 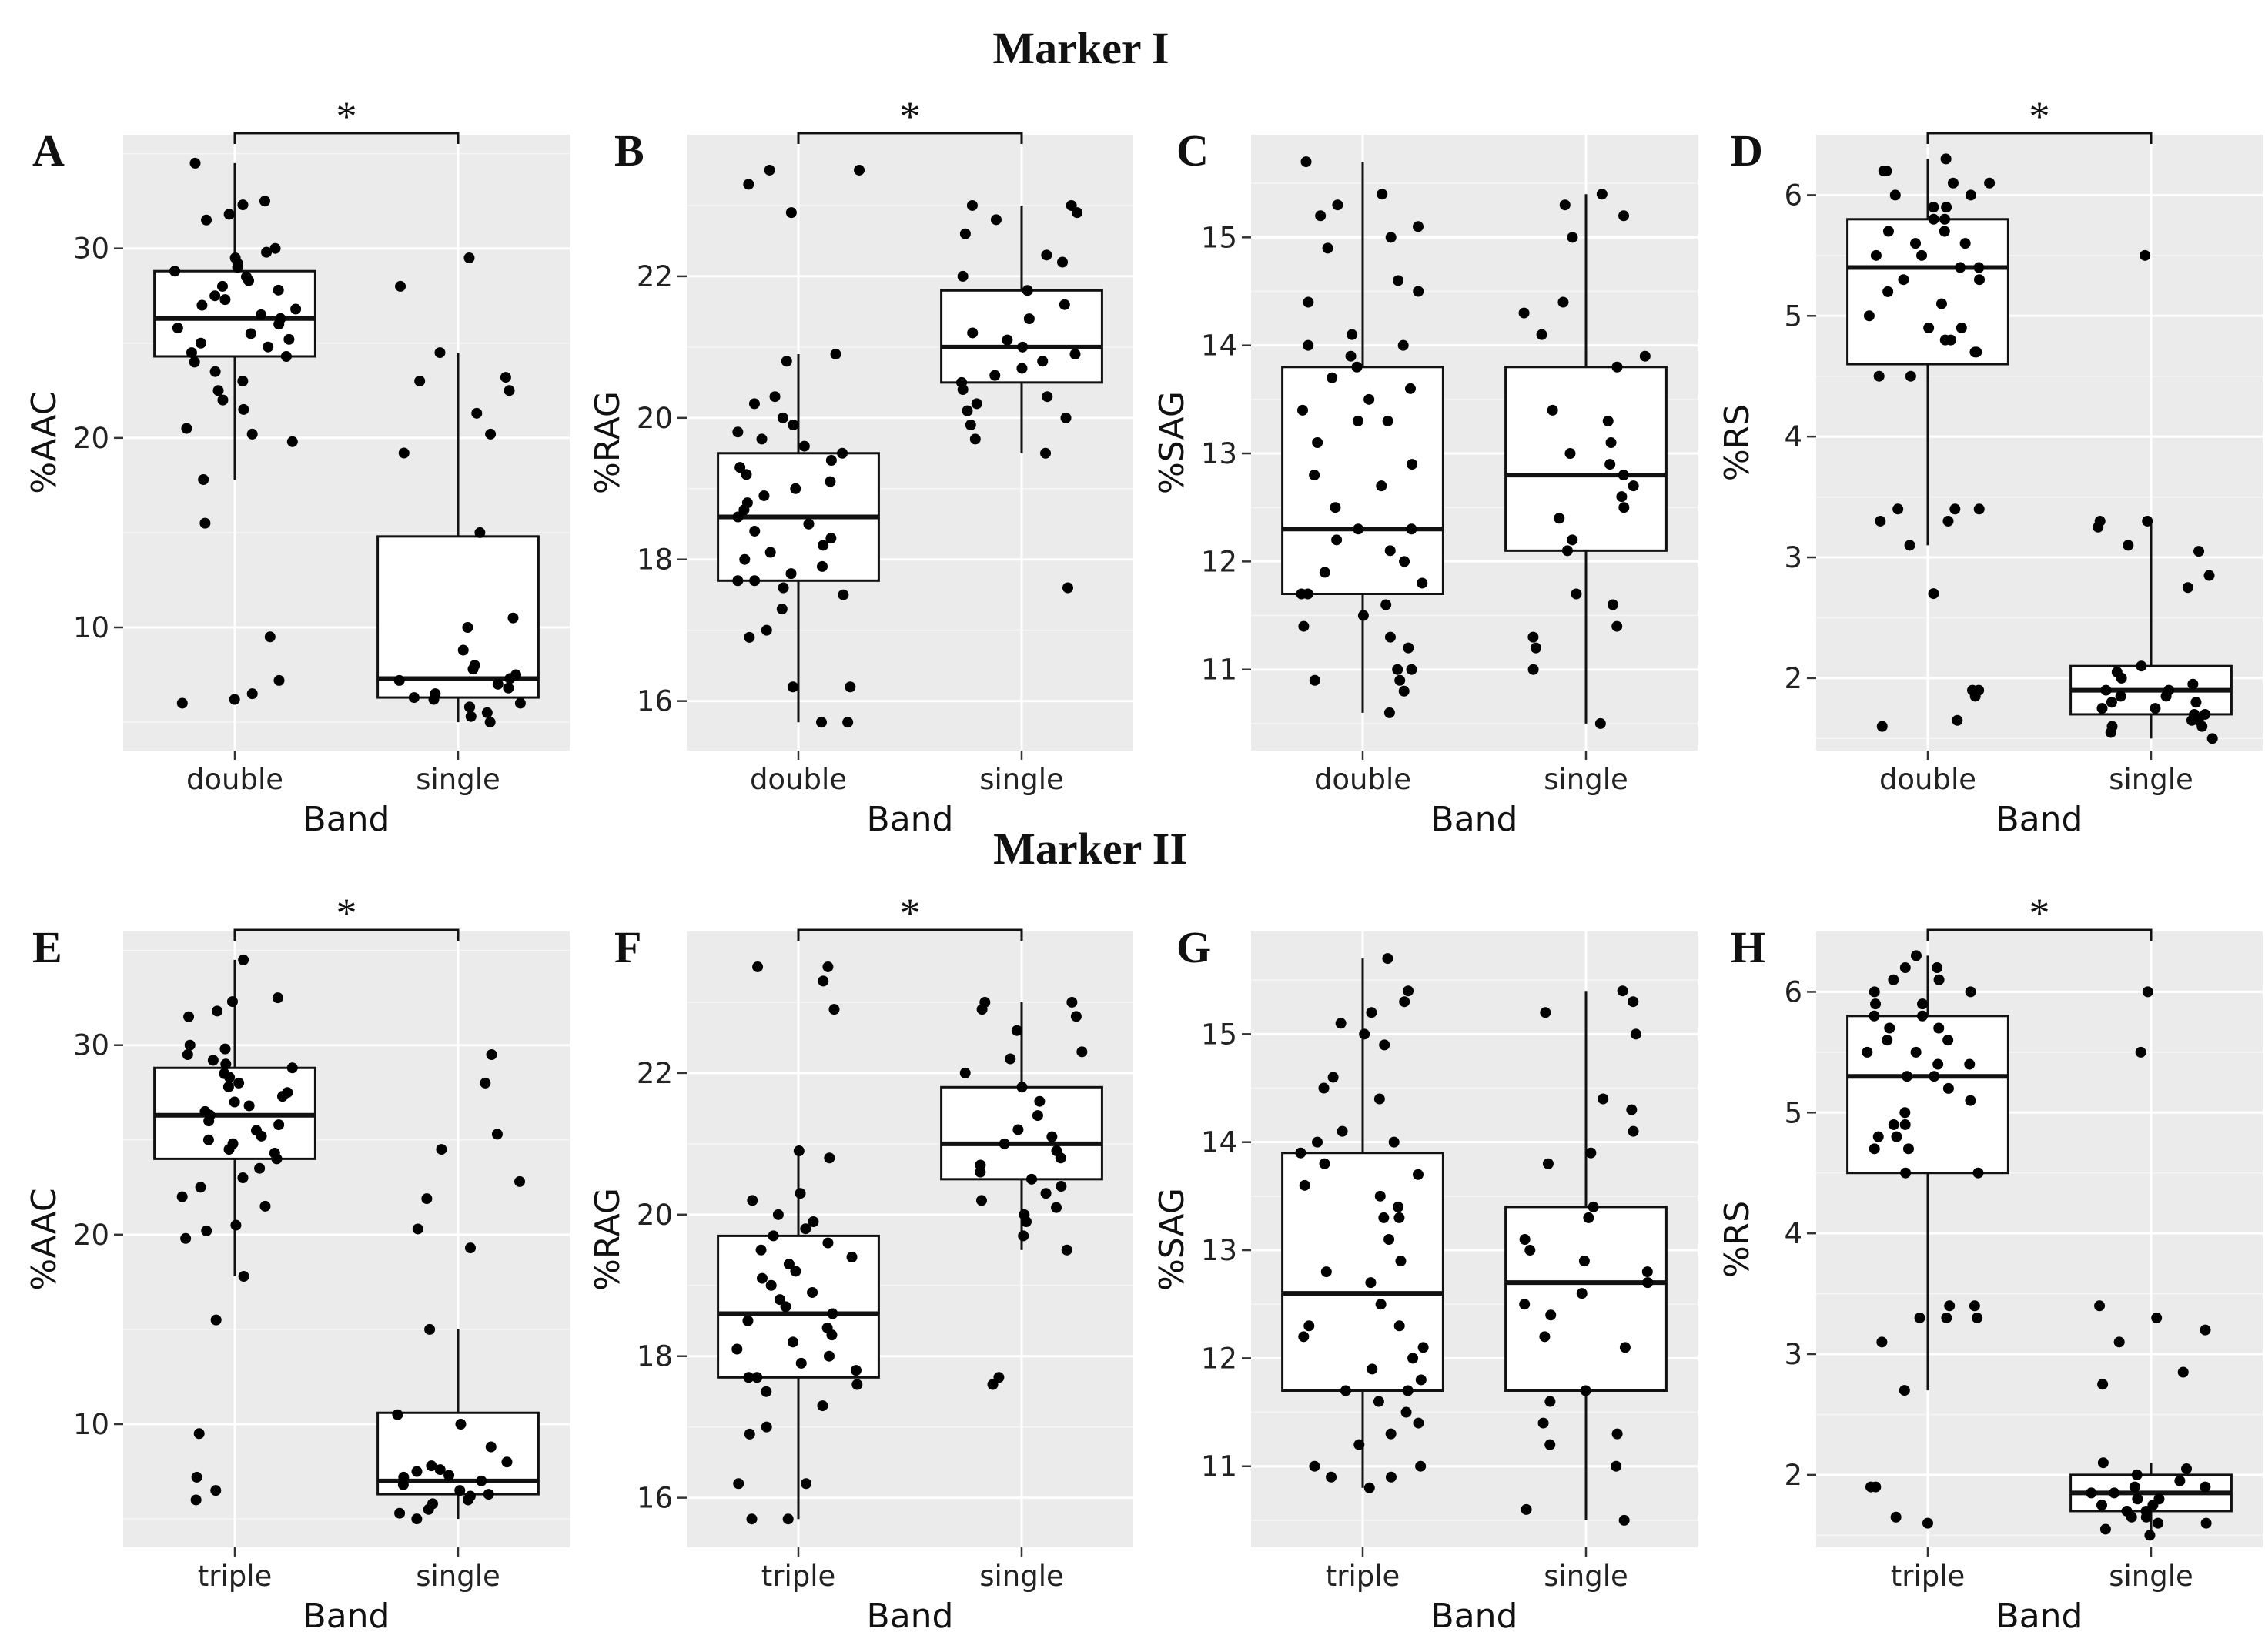 I want to click on significance-star: *, so click(x=346, y=913).